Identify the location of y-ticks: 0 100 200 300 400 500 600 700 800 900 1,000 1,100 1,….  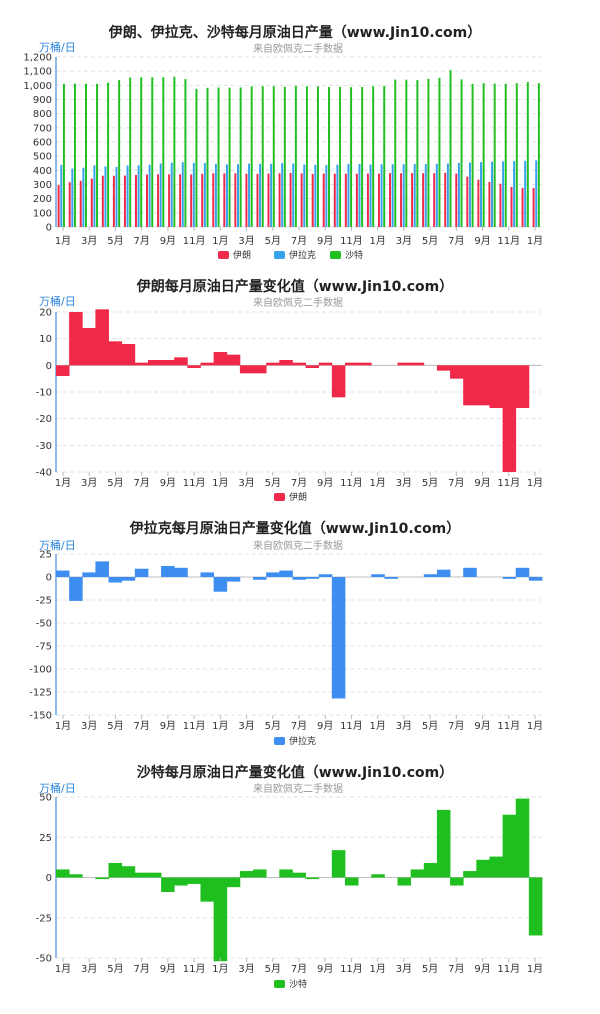
(37, 143).